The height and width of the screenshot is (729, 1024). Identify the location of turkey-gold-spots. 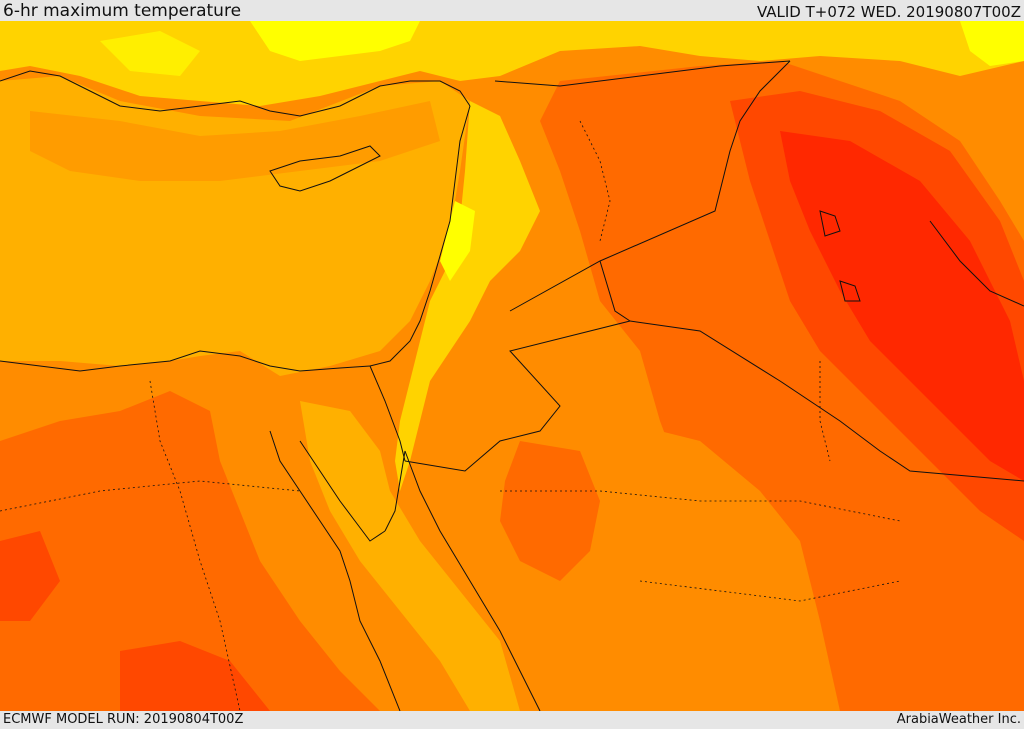
(150, 53).